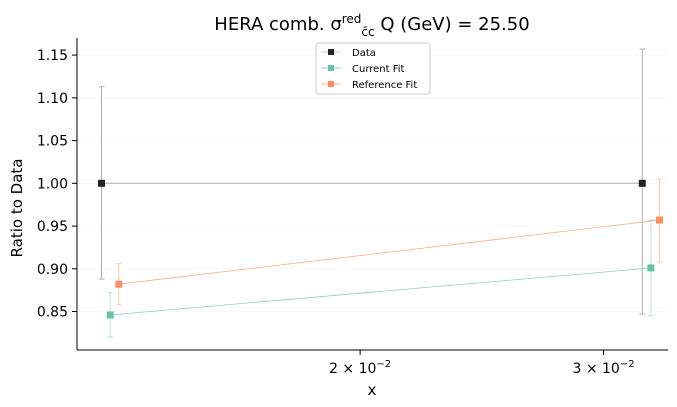  What do you see at coordinates (372, 390) in the screenshot?
I see `x-axis-label: x` at bounding box center [372, 390].